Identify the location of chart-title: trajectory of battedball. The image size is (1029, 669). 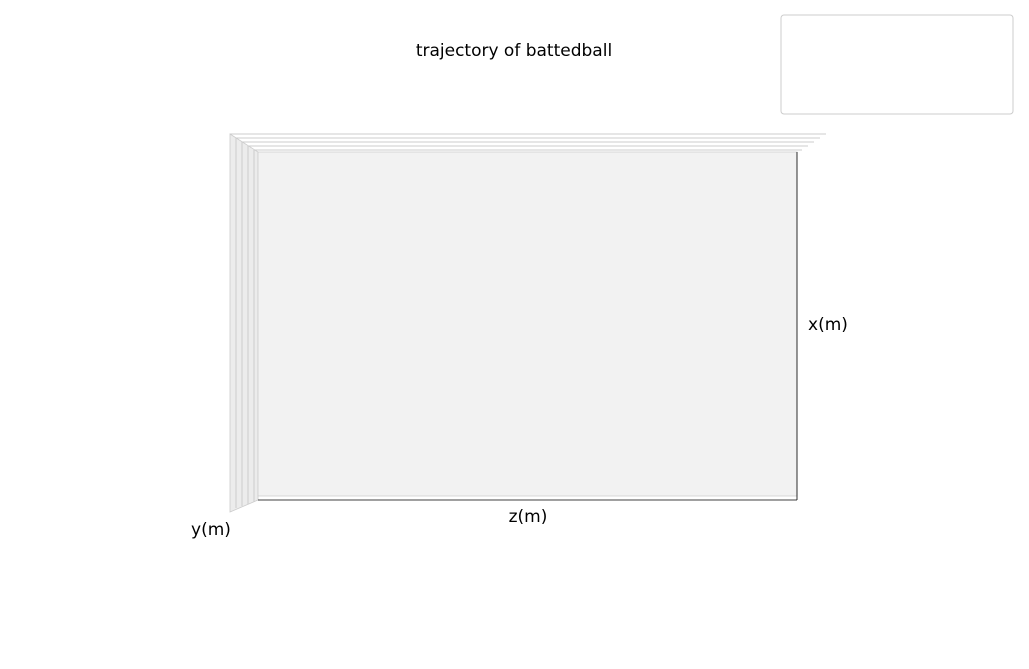
(514, 51).